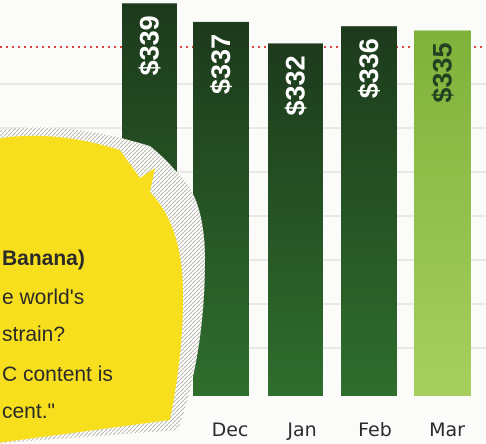 This screenshot has width=486, height=444. I want to click on x-tick-label: Jan, so click(301, 430).